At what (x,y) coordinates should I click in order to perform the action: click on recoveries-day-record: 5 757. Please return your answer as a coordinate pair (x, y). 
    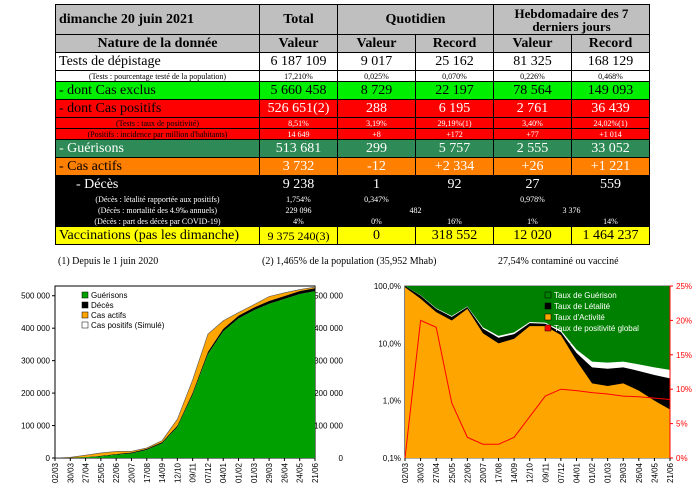
    Looking at the image, I should click on (454, 148).